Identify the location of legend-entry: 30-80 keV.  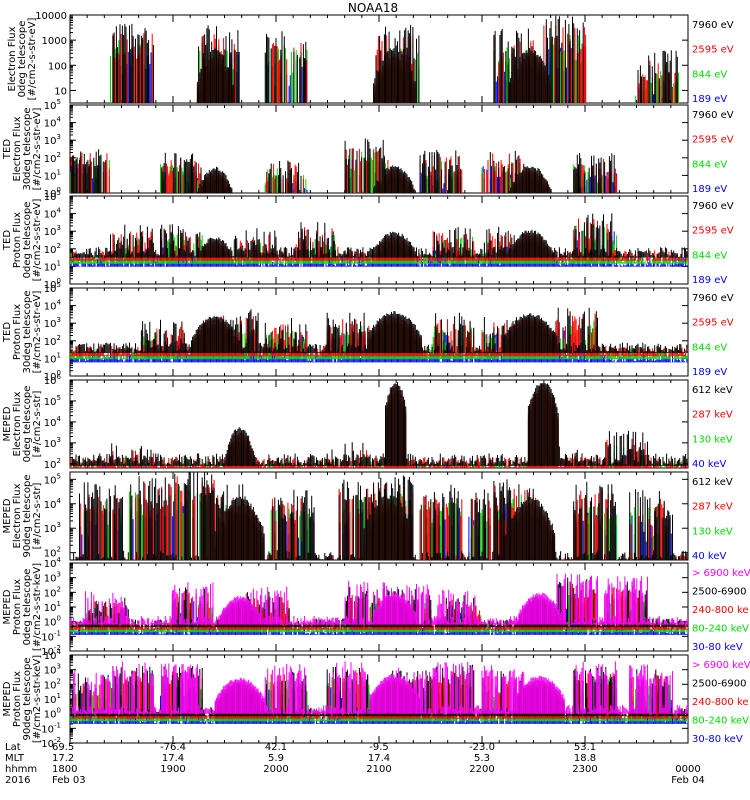
(717, 647).